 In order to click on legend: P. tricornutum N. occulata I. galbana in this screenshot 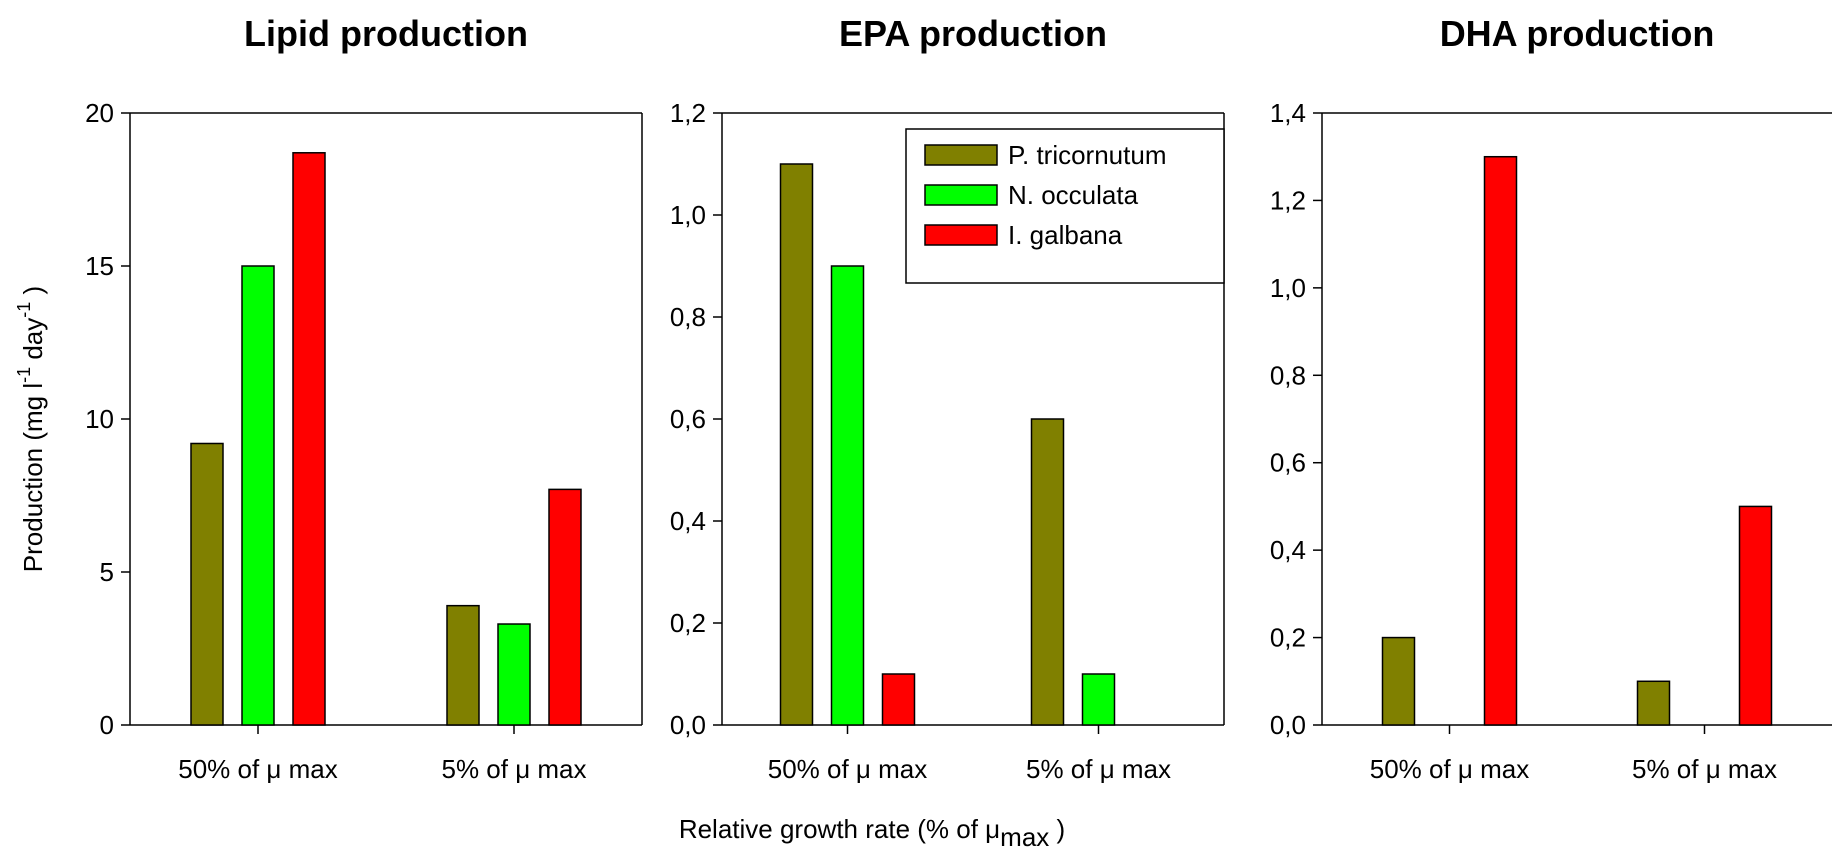, I will do `click(1065, 206)`.